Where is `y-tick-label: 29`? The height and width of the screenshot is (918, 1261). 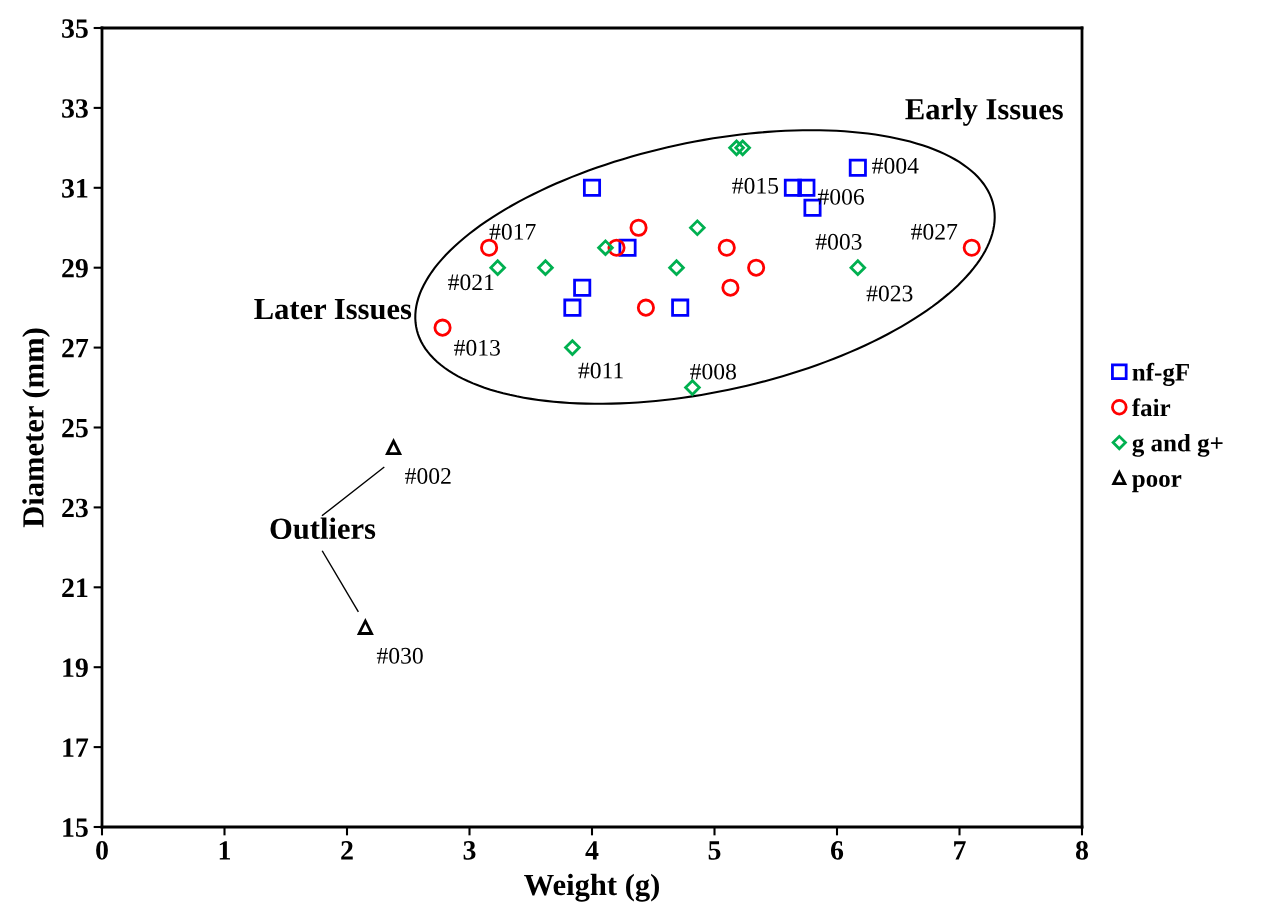
y-tick-label: 29 is located at coordinates (75, 268).